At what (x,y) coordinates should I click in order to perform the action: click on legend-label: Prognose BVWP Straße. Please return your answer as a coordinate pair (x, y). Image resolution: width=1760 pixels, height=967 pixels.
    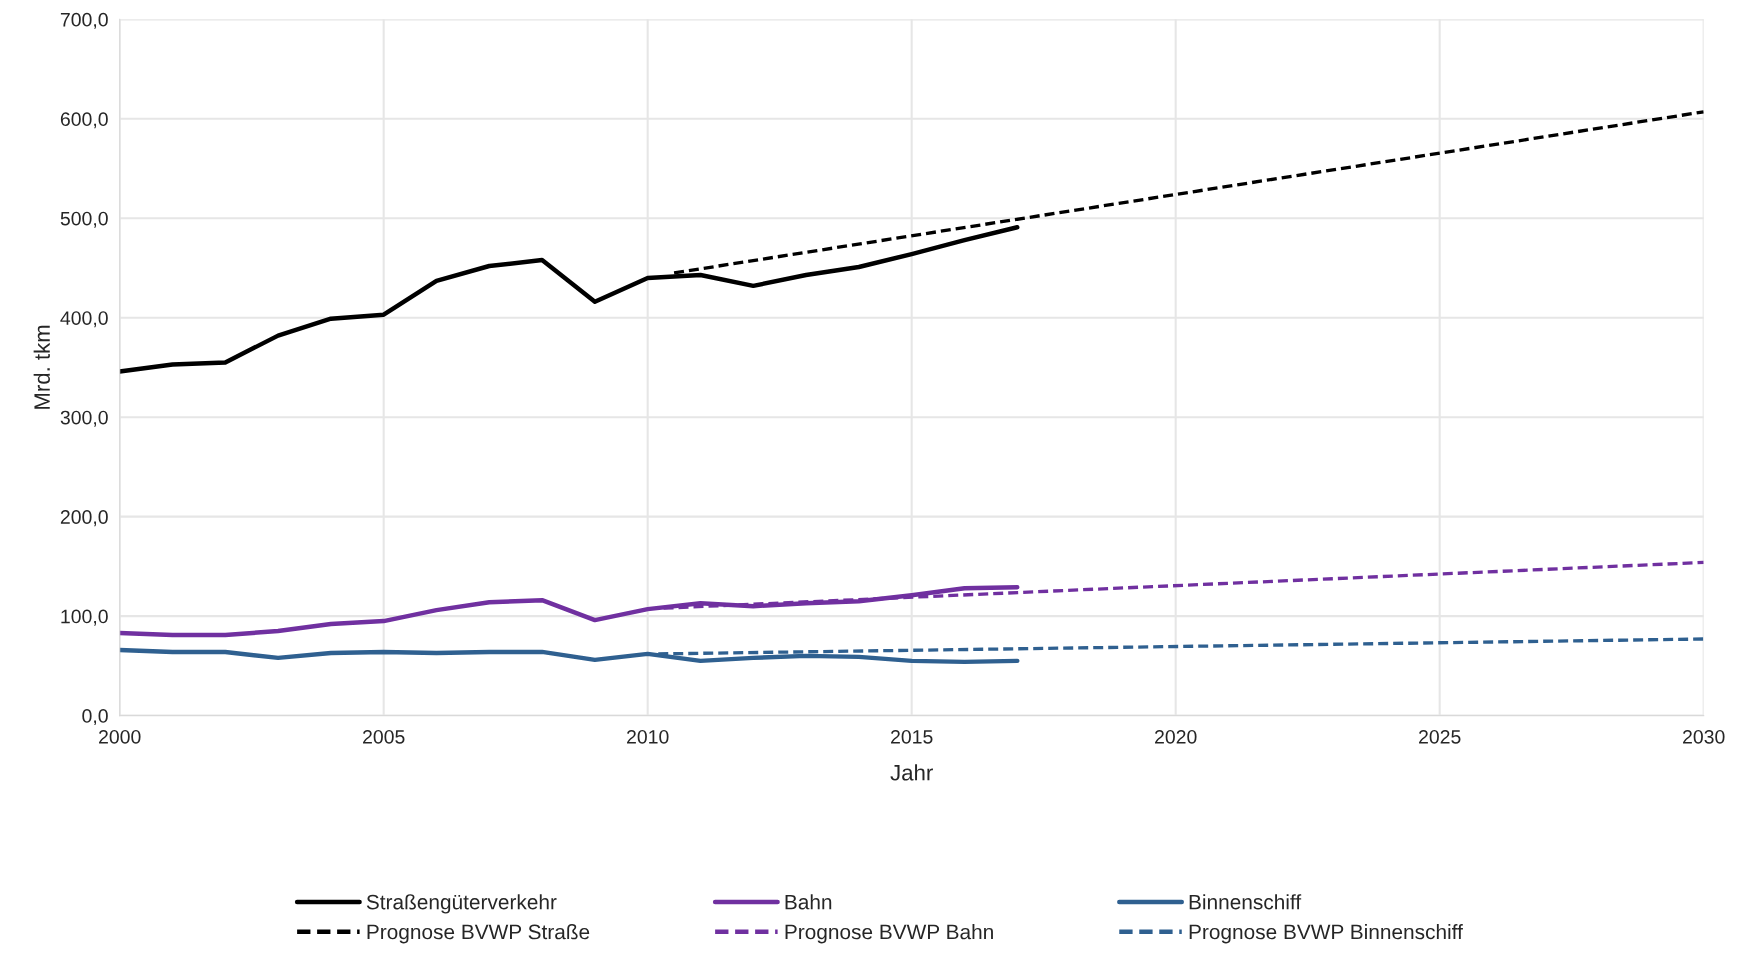
    Looking at the image, I should click on (478, 933).